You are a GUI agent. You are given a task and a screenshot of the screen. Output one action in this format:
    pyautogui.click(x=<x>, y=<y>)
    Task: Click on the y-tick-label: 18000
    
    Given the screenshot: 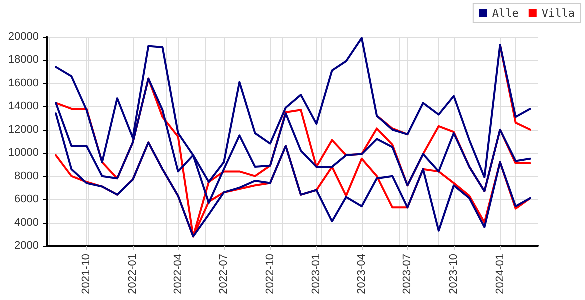 What is the action you would take?
    pyautogui.click(x=23, y=60)
    